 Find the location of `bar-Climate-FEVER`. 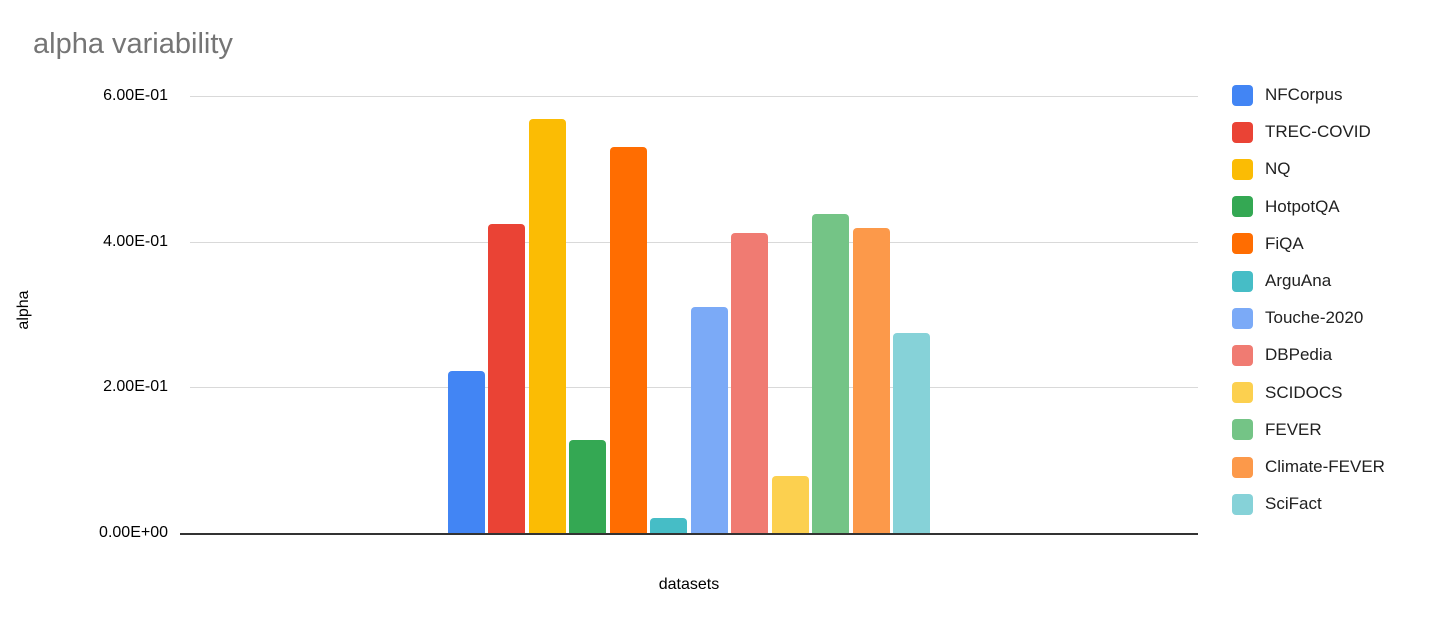

bar-Climate-FEVER is located at coordinates (871, 380).